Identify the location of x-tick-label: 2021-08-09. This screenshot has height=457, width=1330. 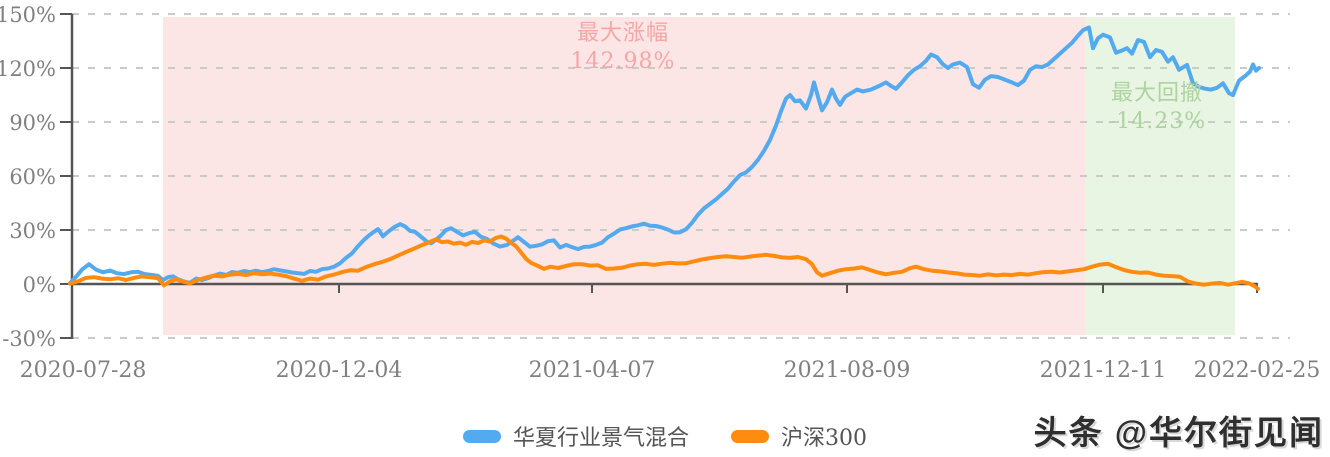
(847, 370).